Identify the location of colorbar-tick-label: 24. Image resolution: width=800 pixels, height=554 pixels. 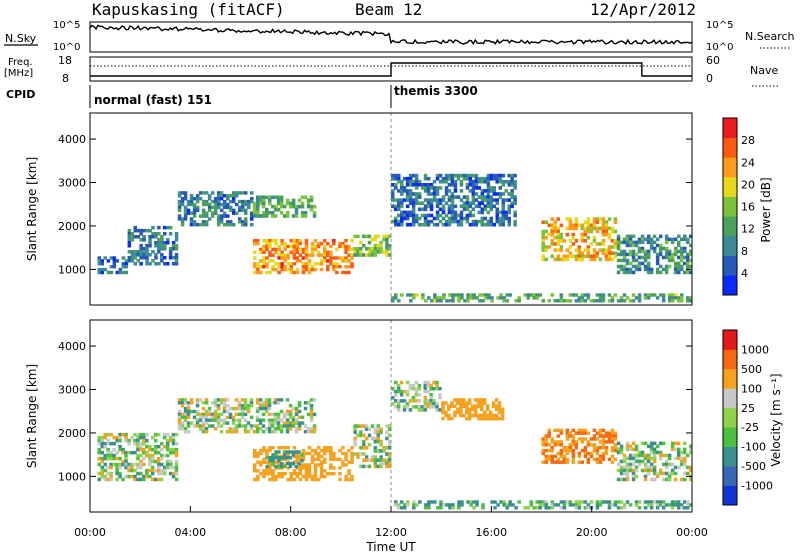
(748, 162).